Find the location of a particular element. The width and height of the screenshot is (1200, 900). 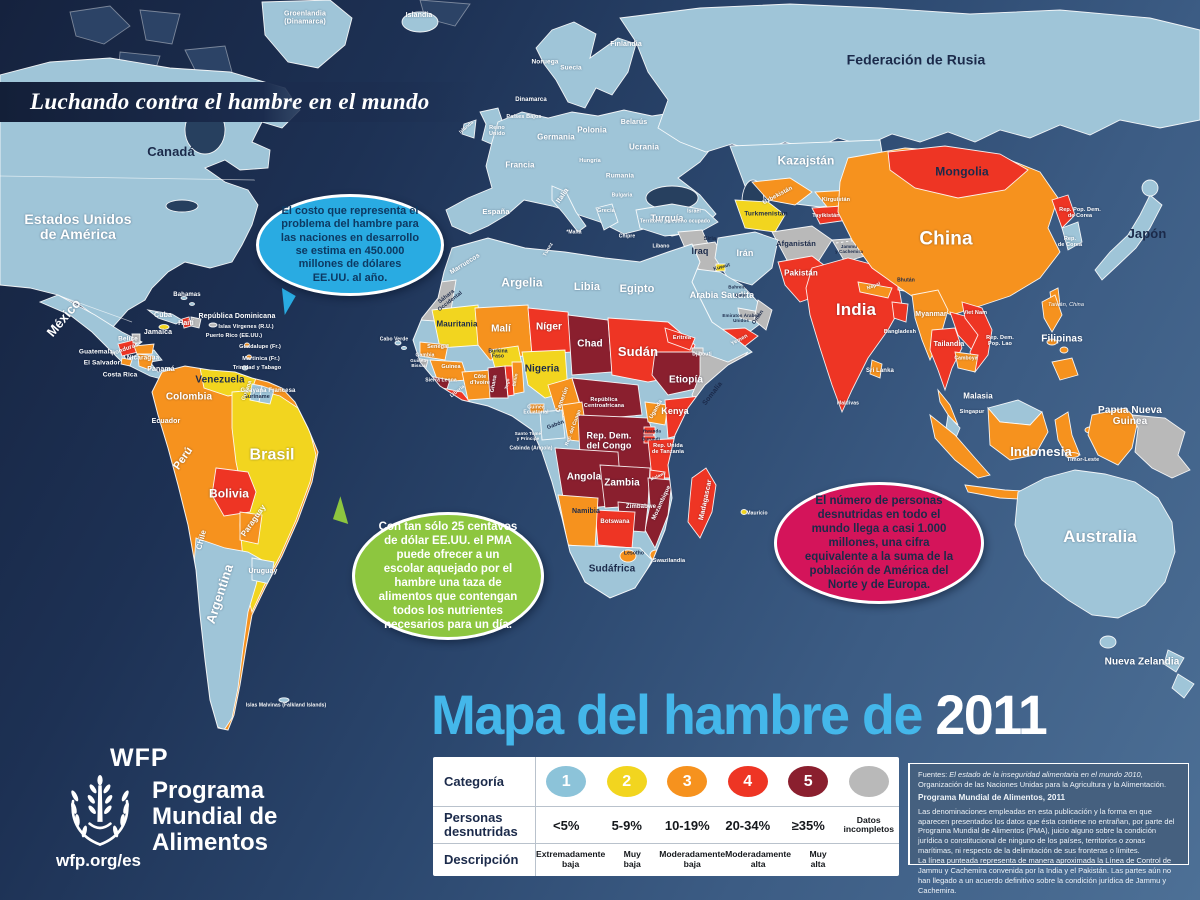

legend-header-percent: Personas desnutridas is located at coordinates (484, 825).